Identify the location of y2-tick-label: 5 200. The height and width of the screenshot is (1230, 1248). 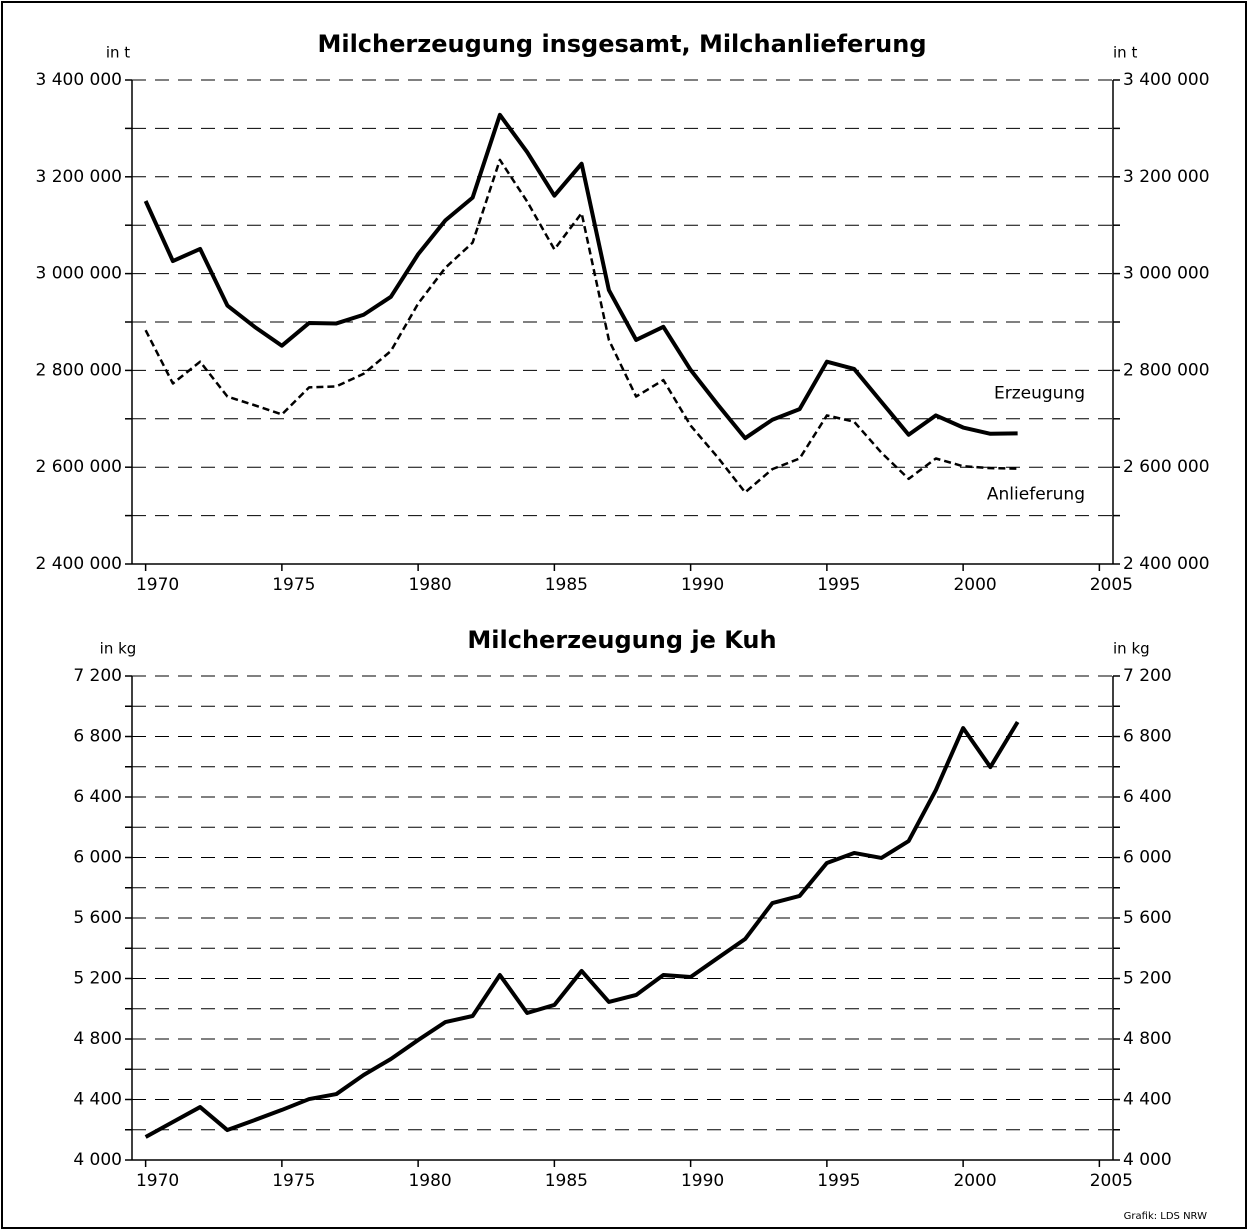
(1147, 979).